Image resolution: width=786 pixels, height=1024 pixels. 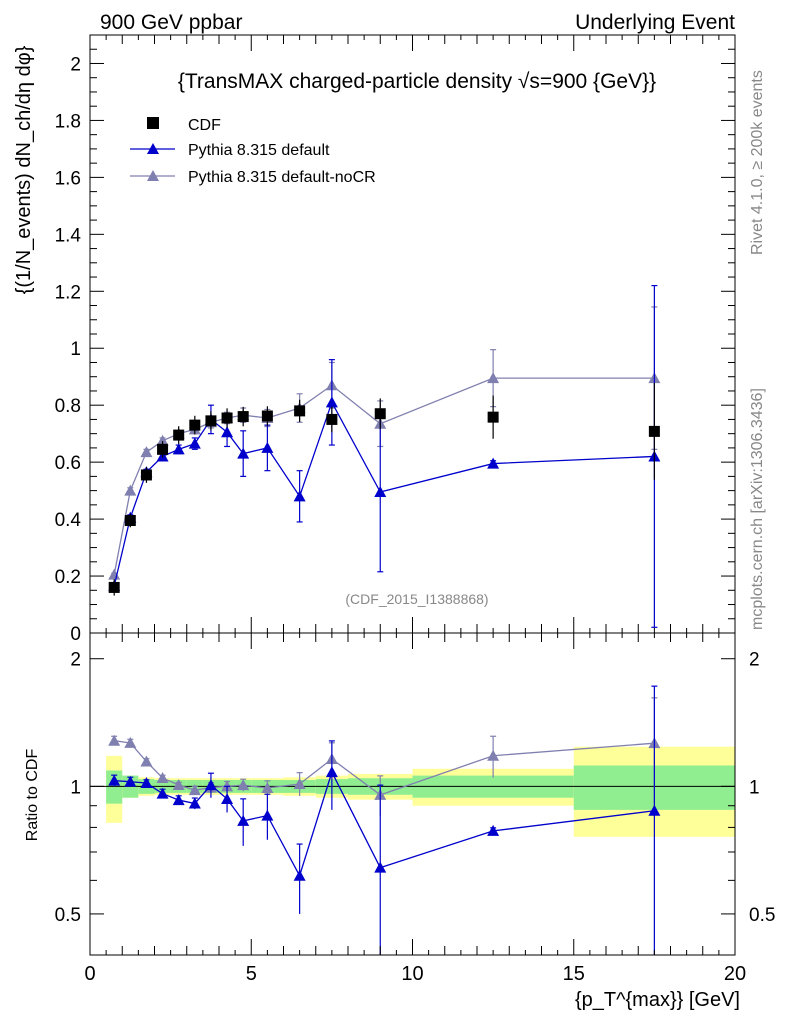 I want to click on pythia-nocr-line, so click(x=384, y=476).